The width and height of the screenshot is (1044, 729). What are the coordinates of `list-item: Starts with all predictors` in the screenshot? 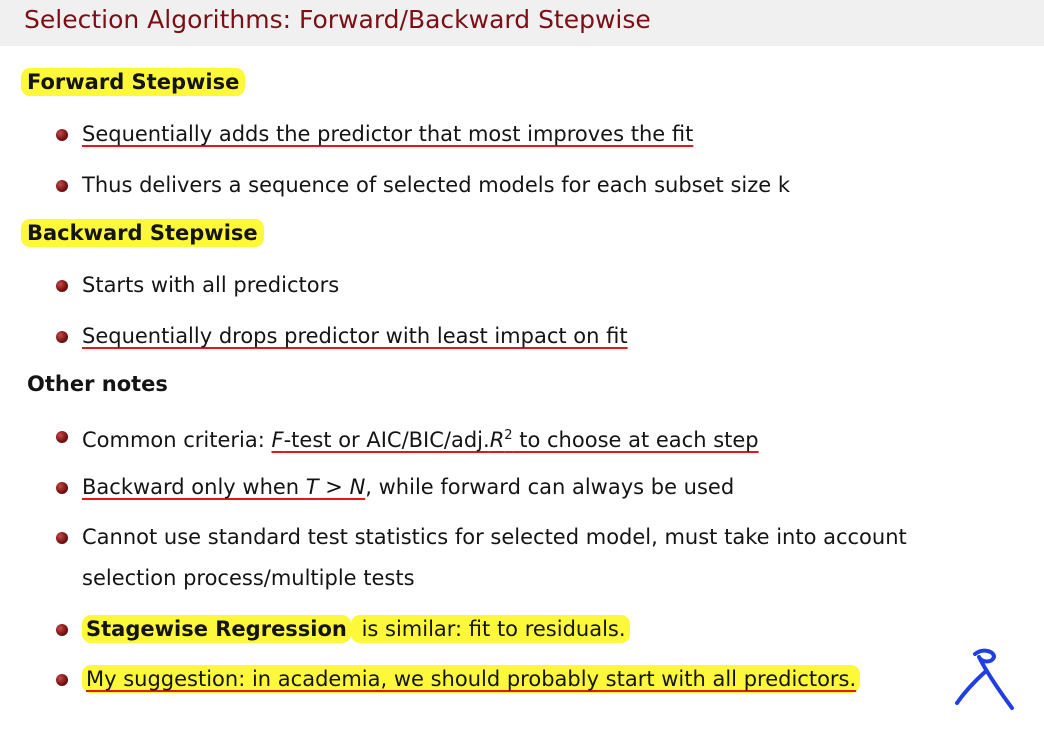 It's located at (210, 285).